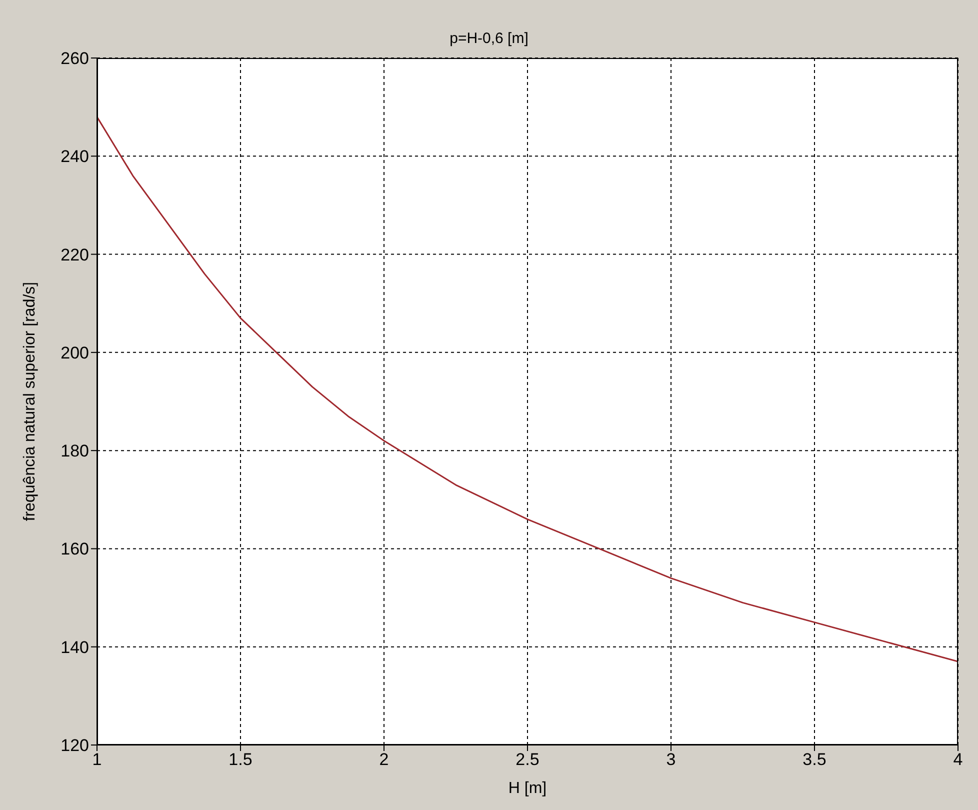 The width and height of the screenshot is (978, 810). I want to click on x-tick-label: 3.5, so click(814, 760).